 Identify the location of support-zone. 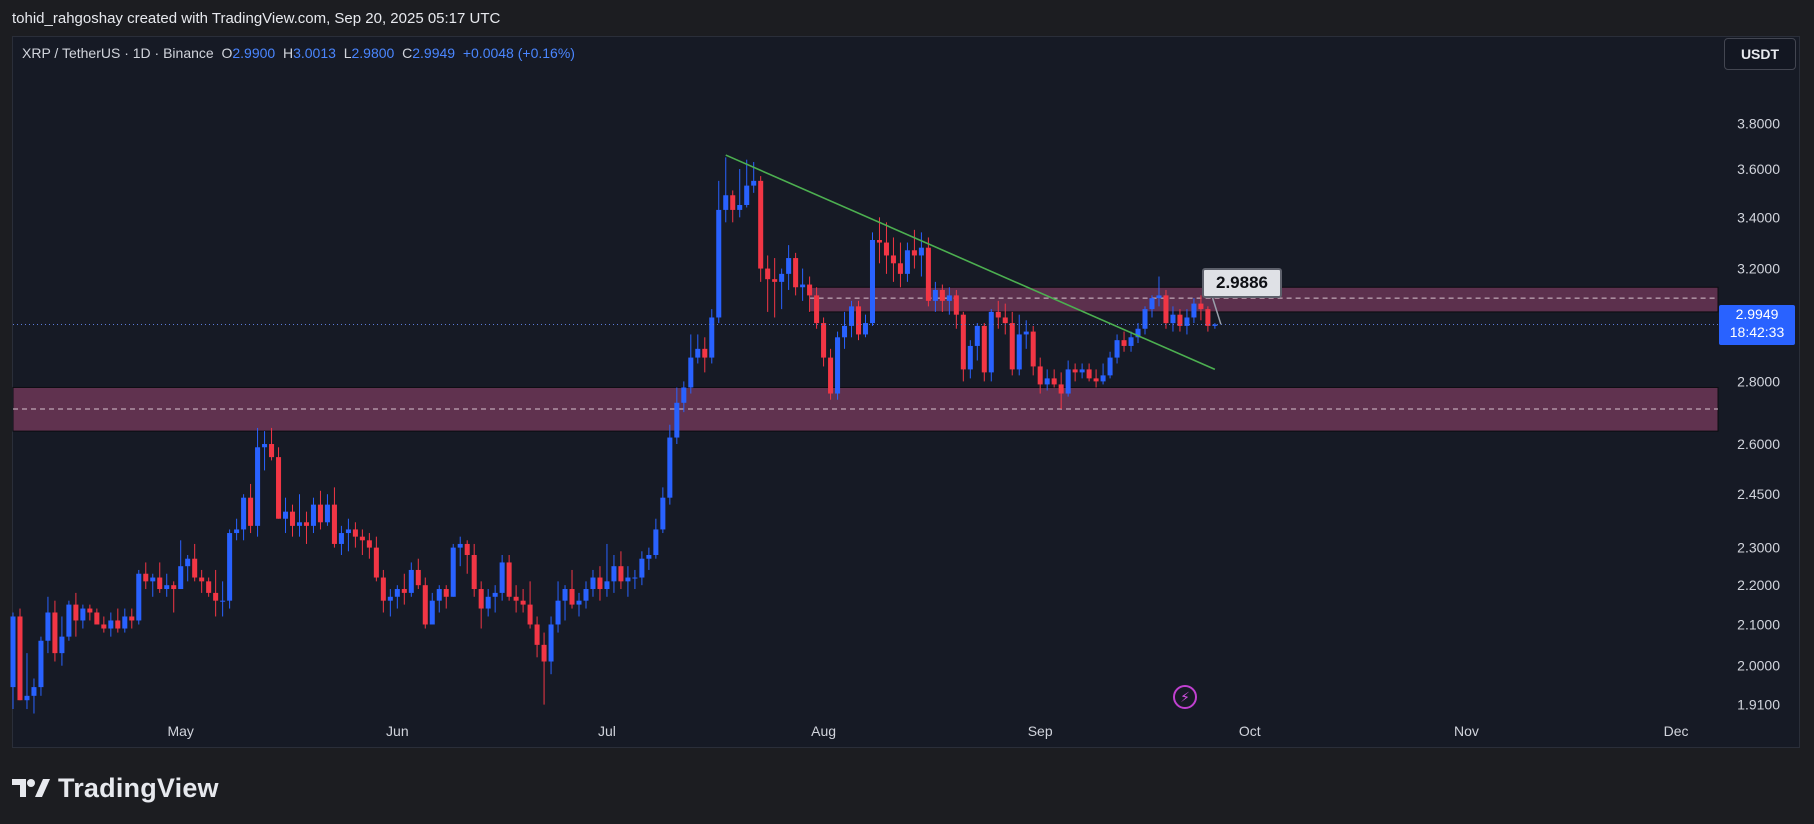
(865, 409).